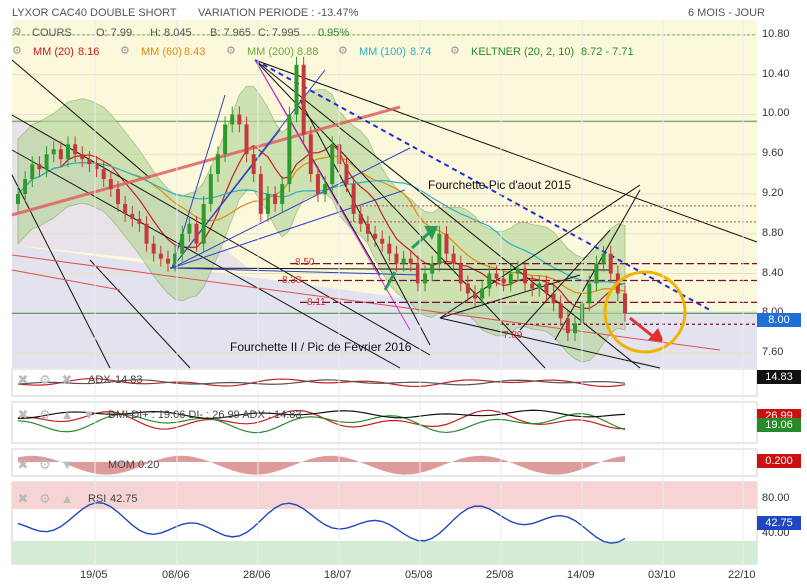 The image size is (807, 586). What do you see at coordinates (455, 51) in the screenshot?
I see `keltner-icon: ⚙` at bounding box center [455, 51].